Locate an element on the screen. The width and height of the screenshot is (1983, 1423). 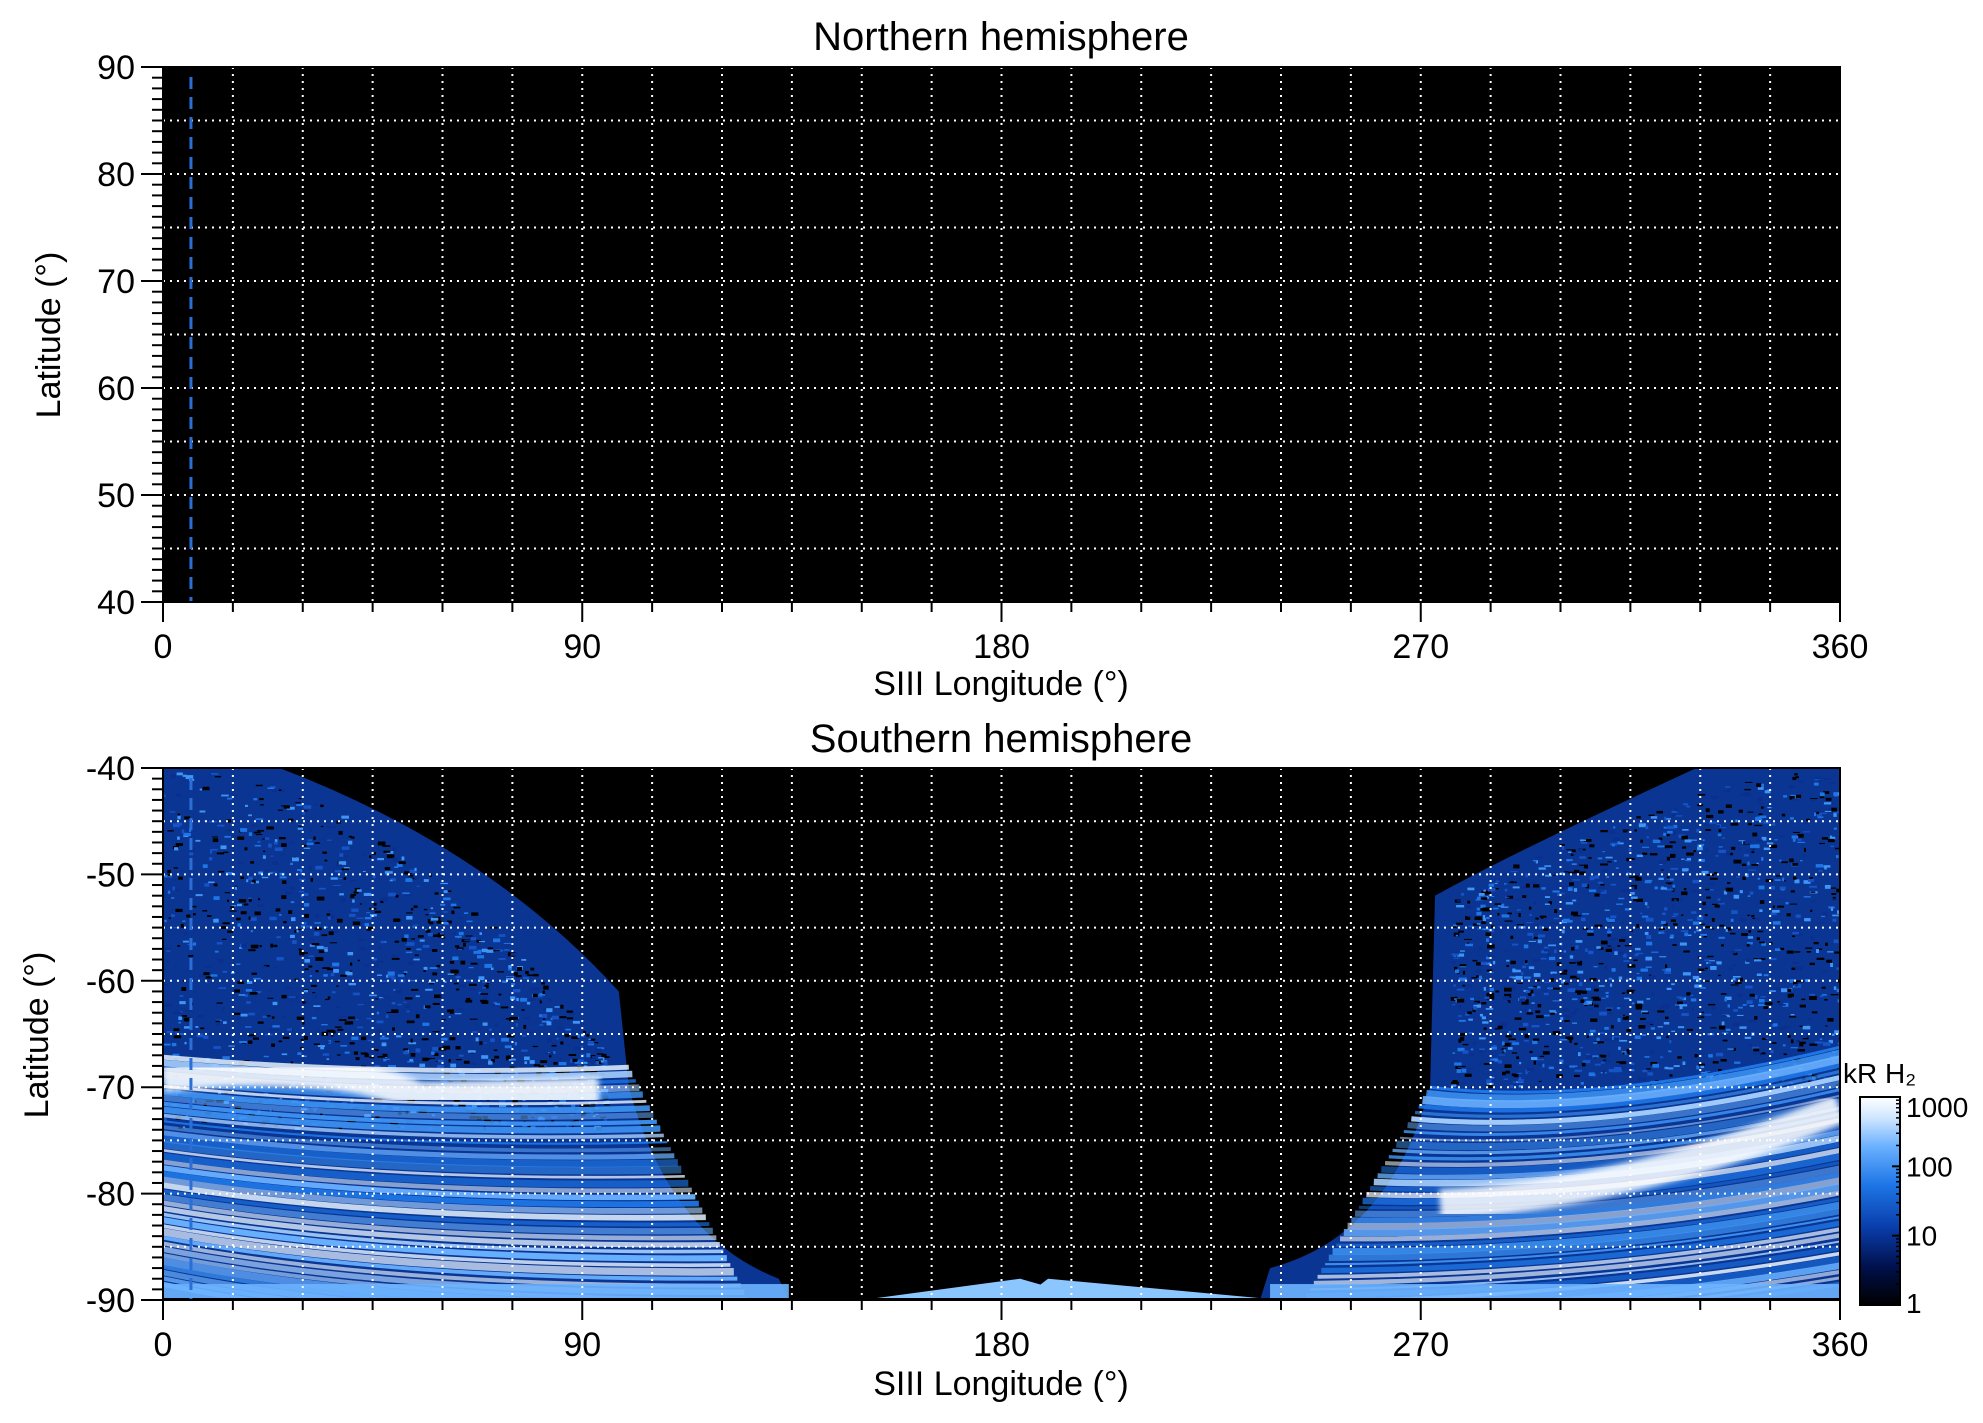
main-oval is located at coordinates (381, 1084).